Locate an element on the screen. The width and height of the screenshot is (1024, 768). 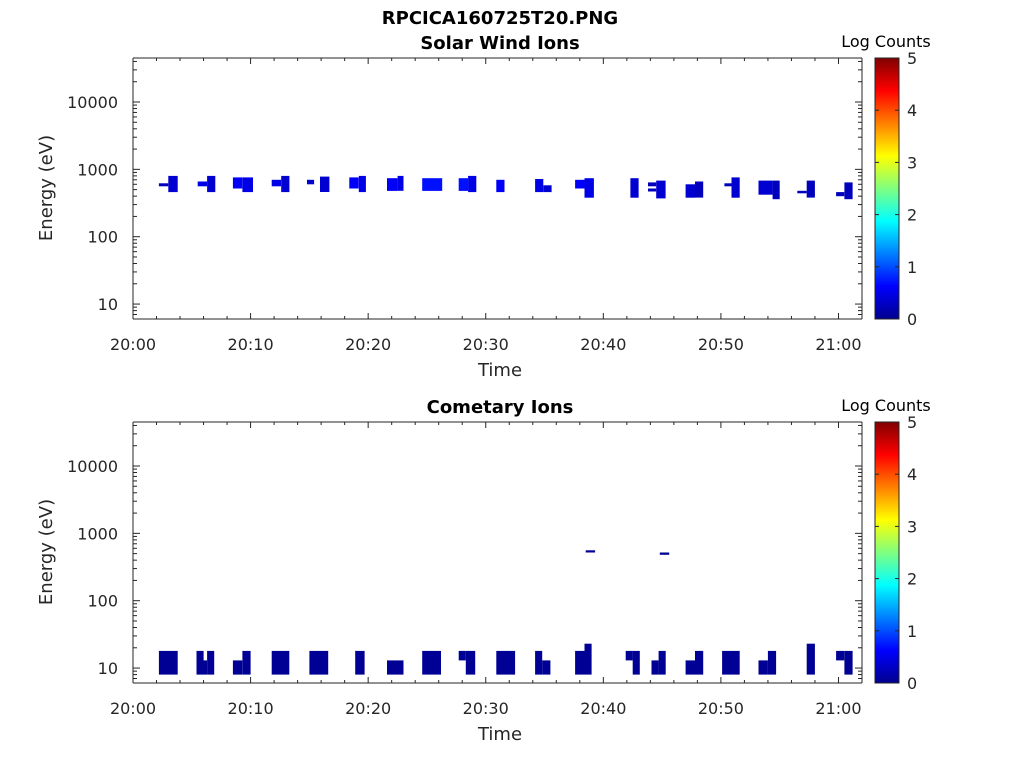
y-tick-label: 10000 is located at coordinates (92, 466).